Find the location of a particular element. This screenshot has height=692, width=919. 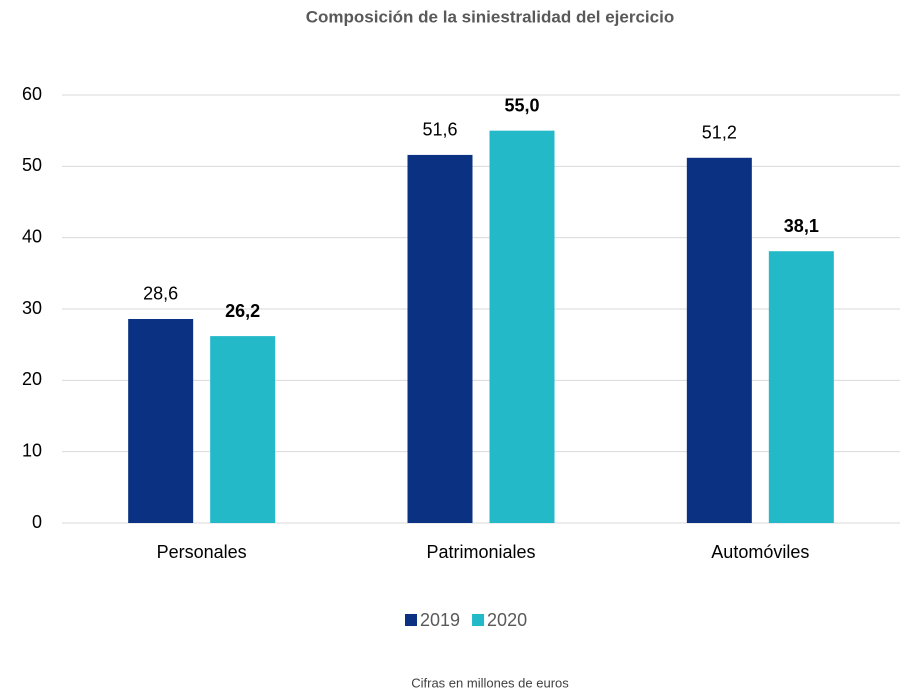

y-tick-label: 30 is located at coordinates (32, 308).